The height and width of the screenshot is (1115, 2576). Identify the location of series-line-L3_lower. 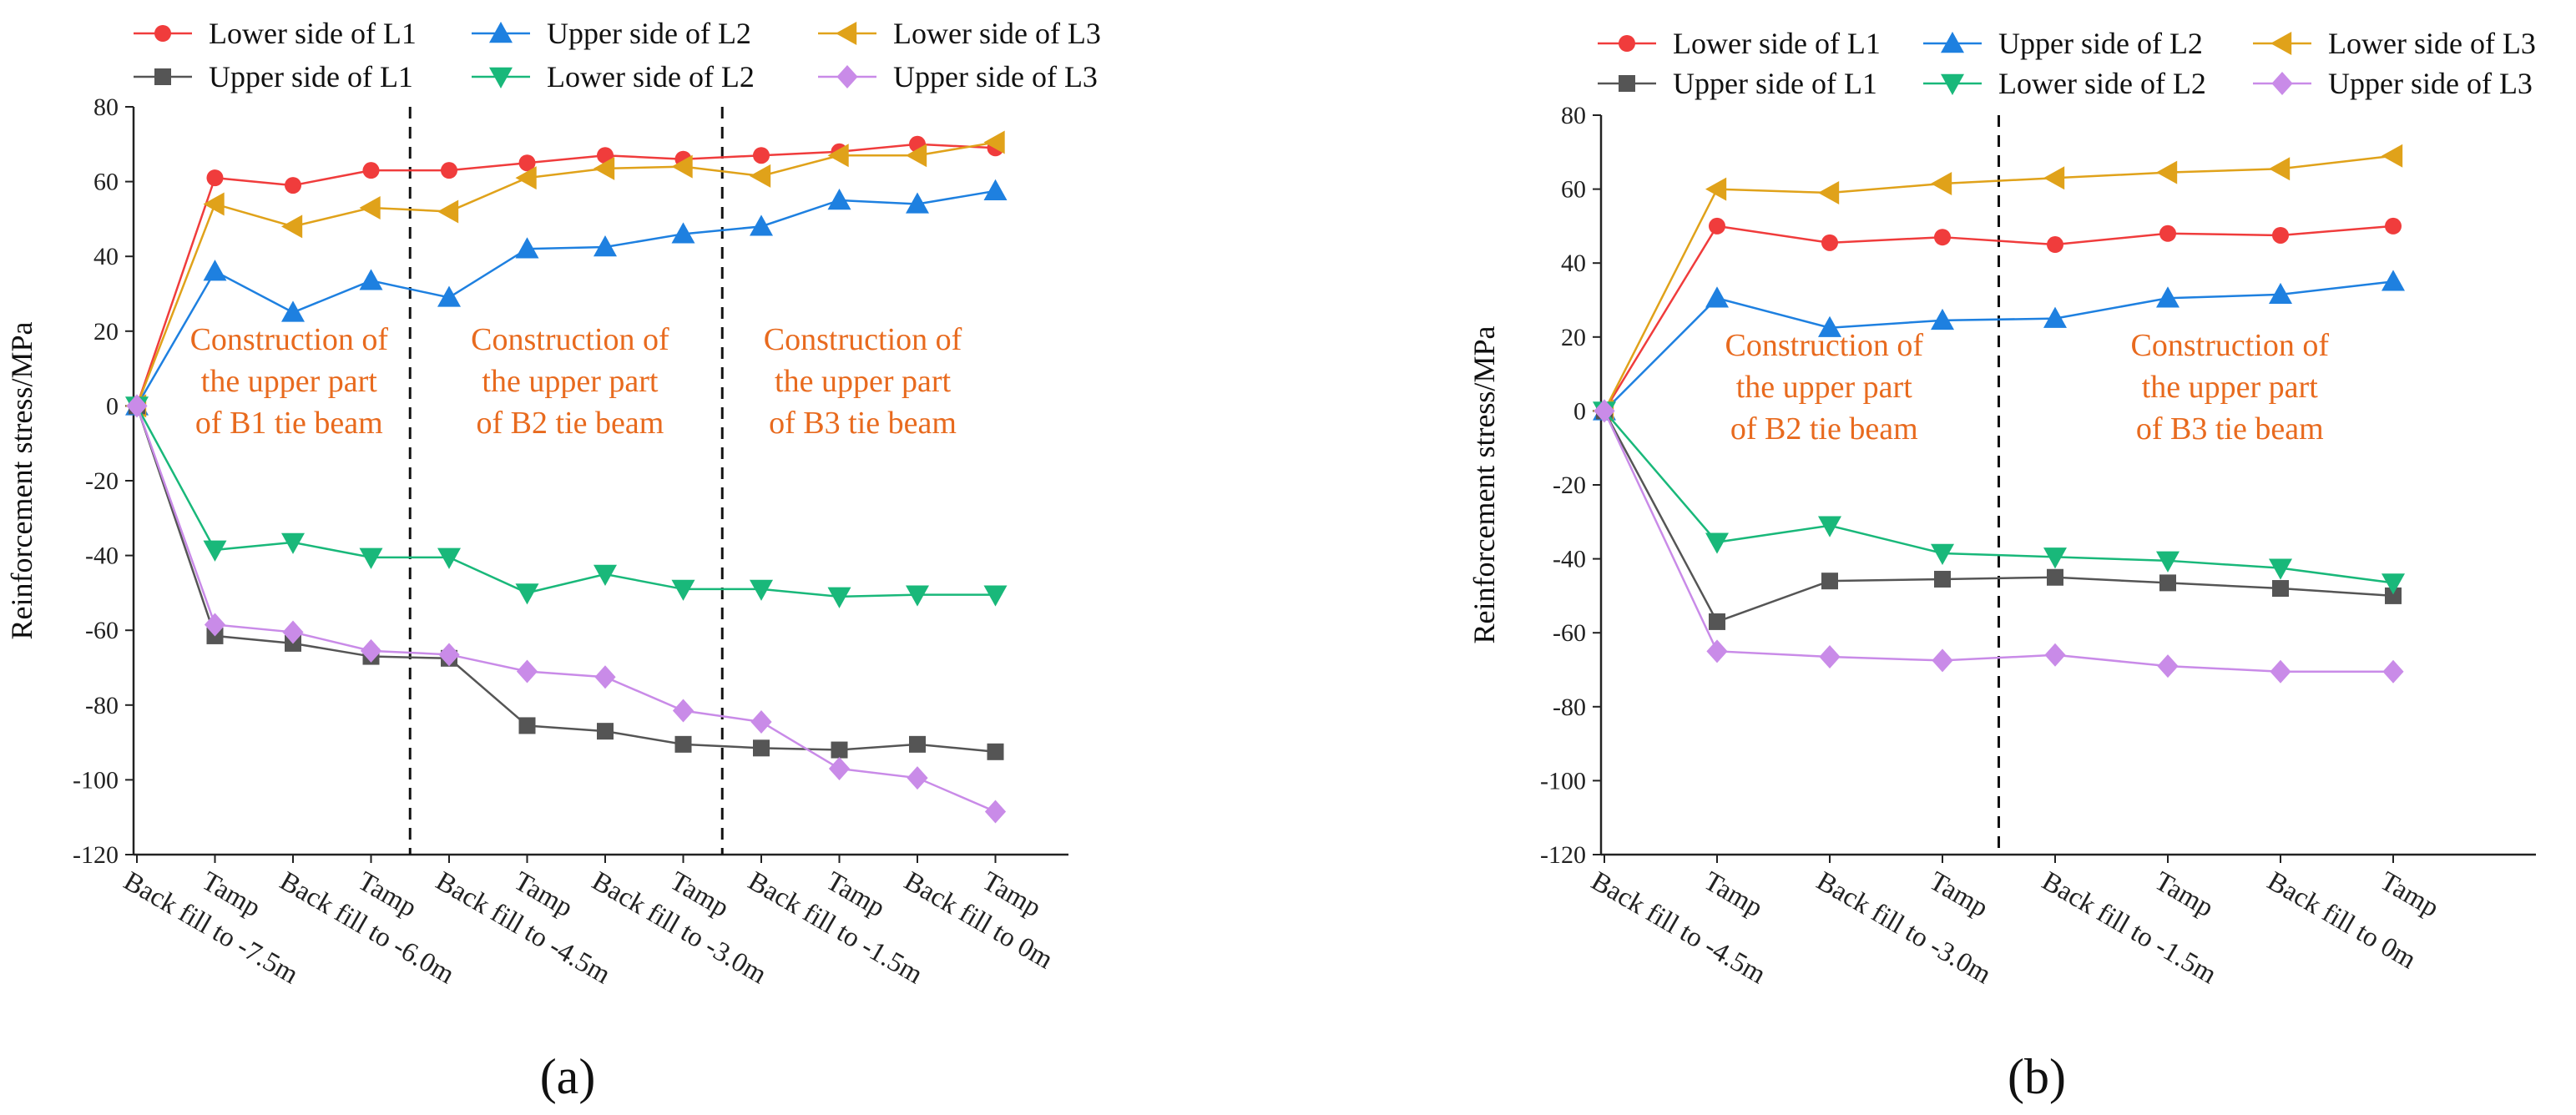
(1998, 282).